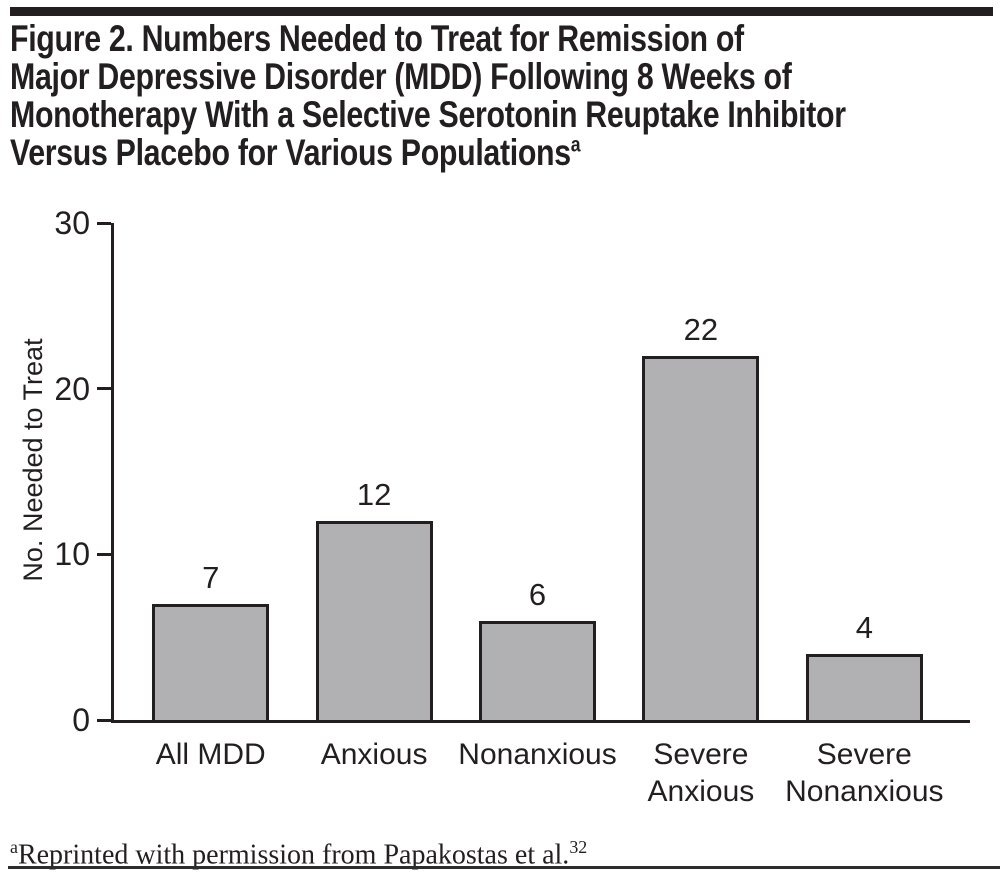  Describe the element at coordinates (864, 471) in the screenshot. I see `bar-slot: 4` at that location.